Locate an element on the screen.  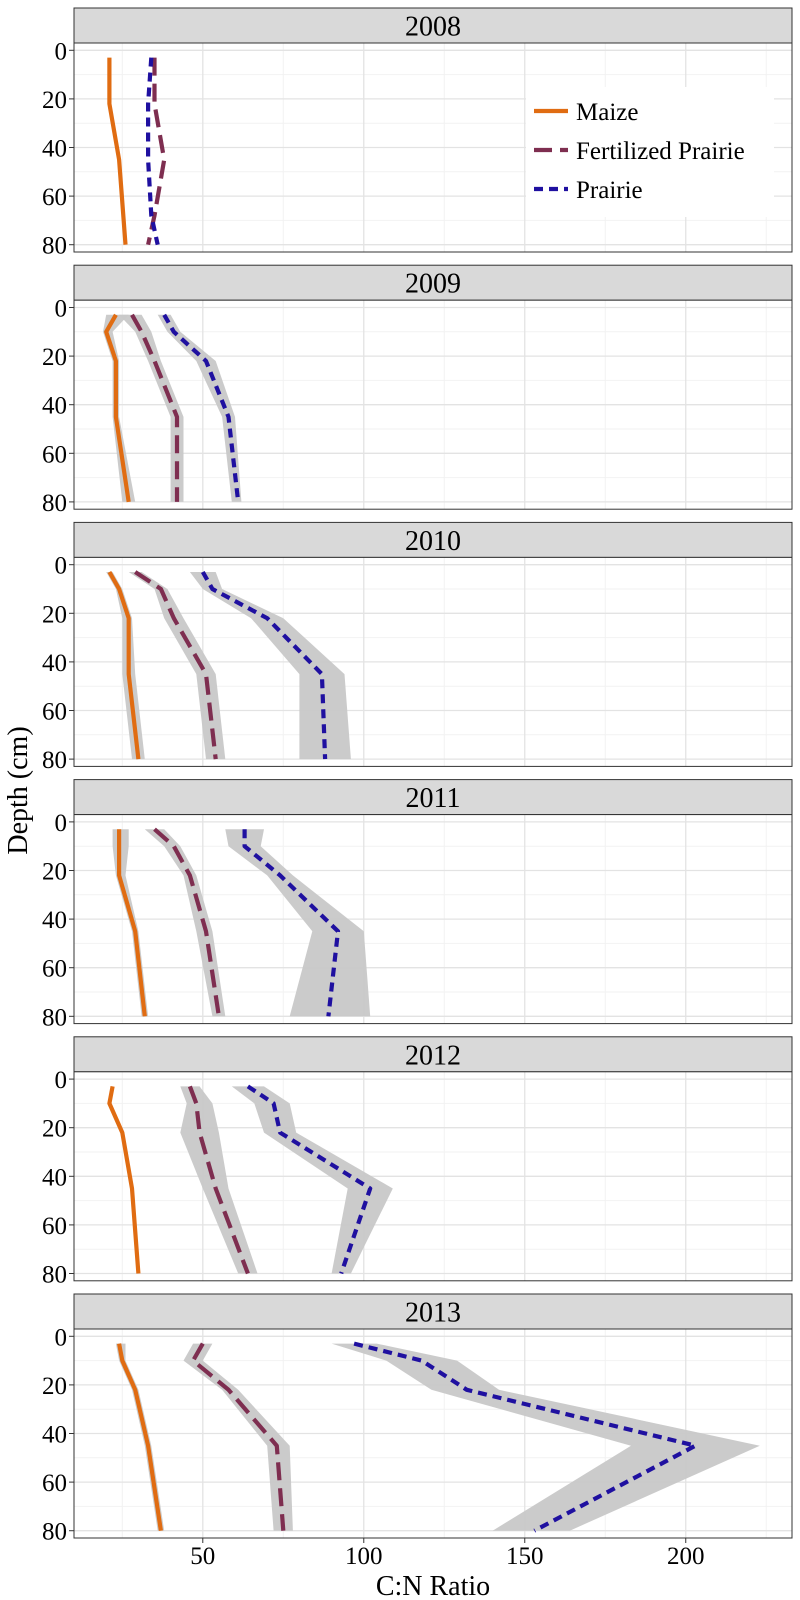
legend-label-fertilized-prairie: Fertilized Prairie is located at coordinates (660, 151).